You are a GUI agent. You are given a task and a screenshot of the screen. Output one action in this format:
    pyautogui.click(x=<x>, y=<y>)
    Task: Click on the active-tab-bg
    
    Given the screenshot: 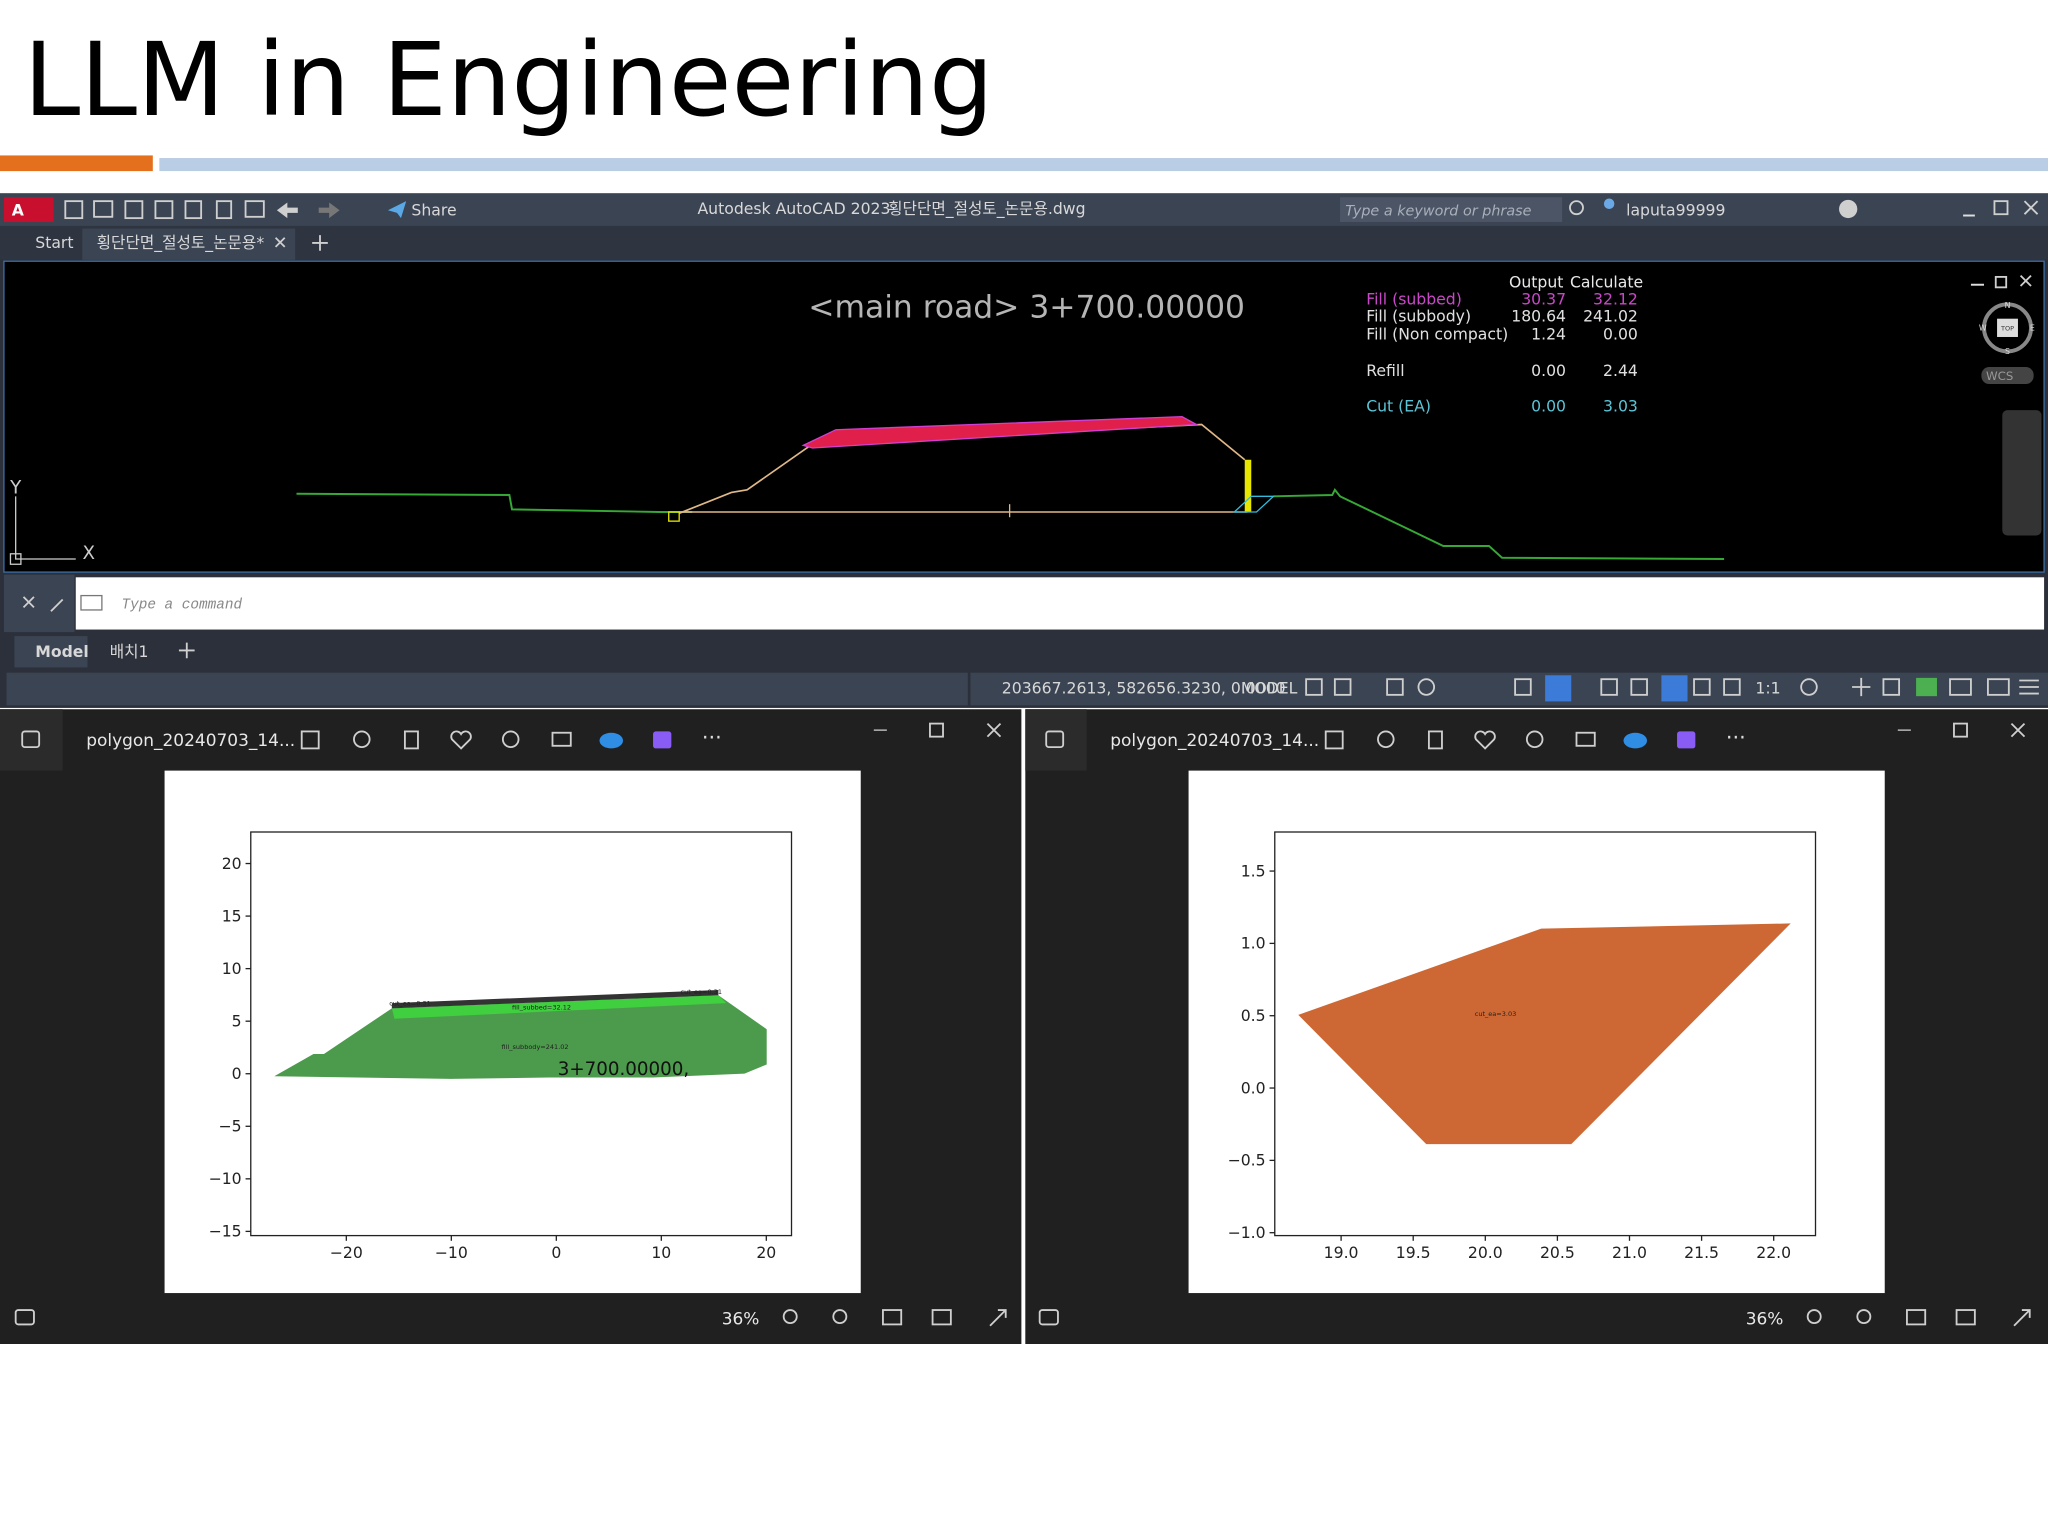 What is the action you would take?
    pyautogui.click(x=189, y=244)
    